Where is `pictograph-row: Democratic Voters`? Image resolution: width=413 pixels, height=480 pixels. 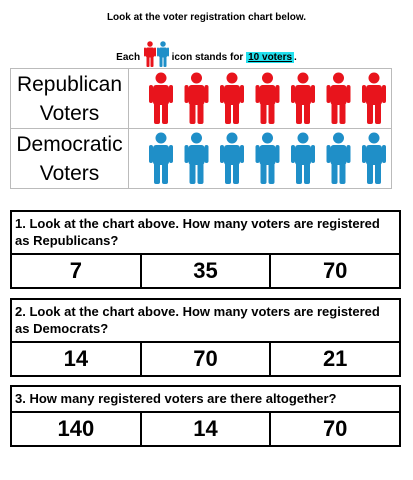
pictograph-row: Democratic Voters is located at coordinates (201, 158).